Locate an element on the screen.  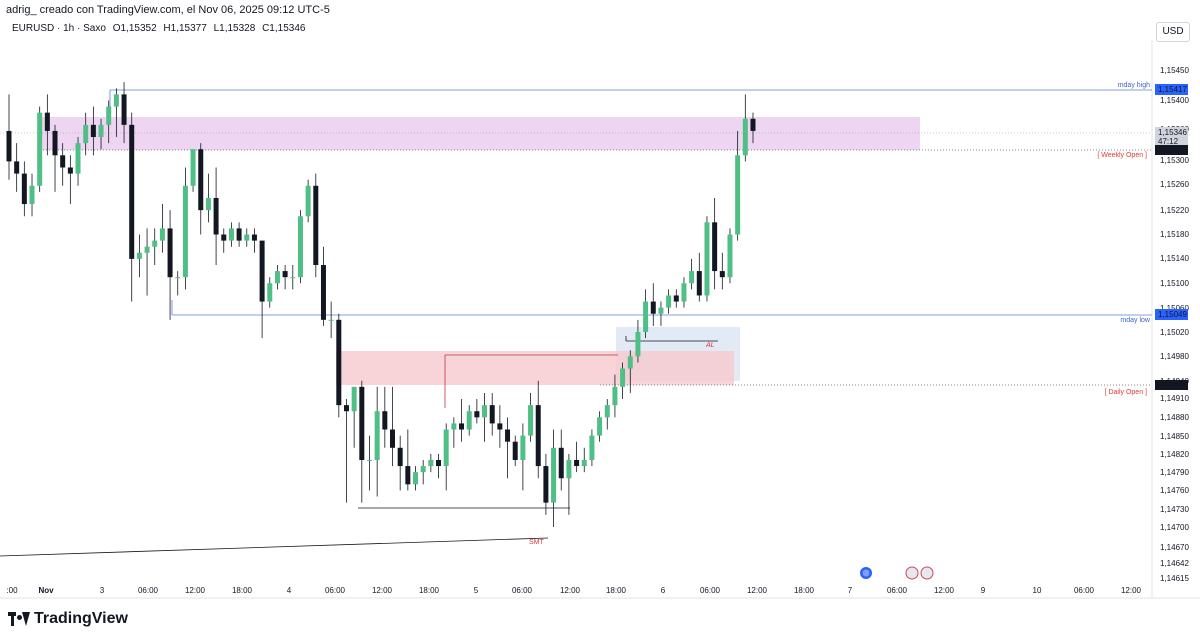
time-tick-label: 06:00 is located at coordinates (522, 590).